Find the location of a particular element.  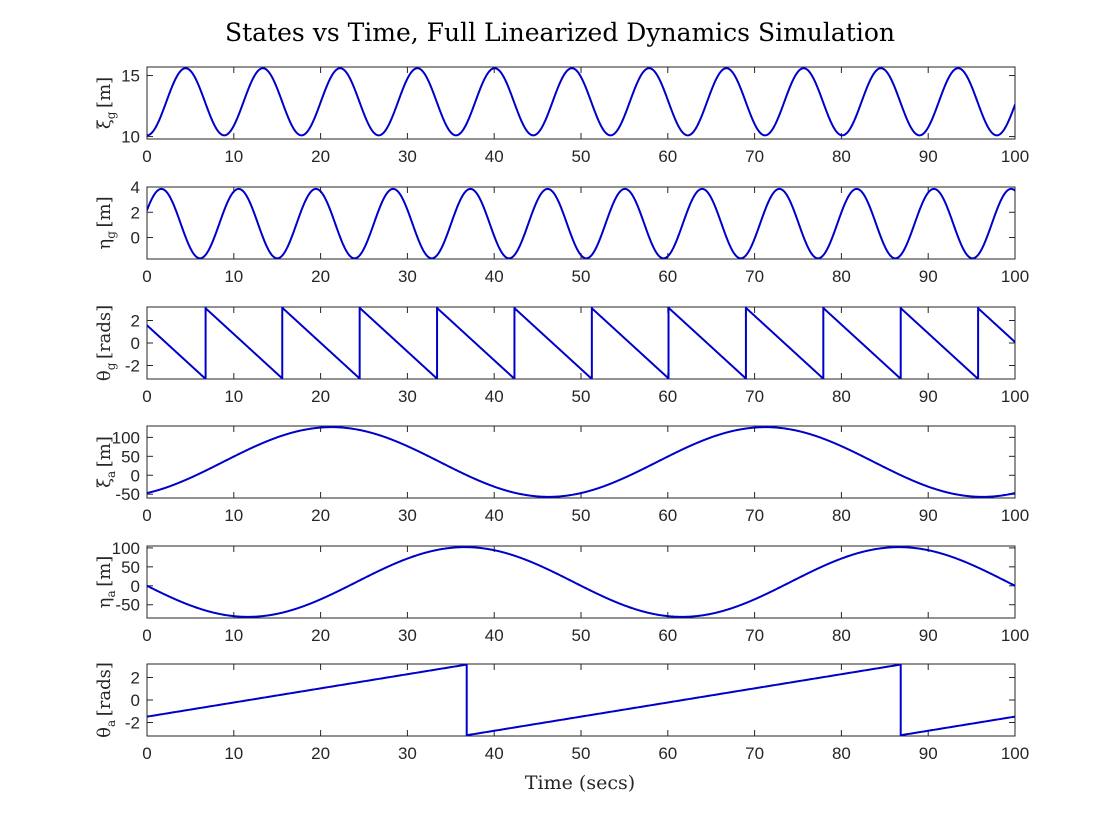

subplot-5-axes-box is located at coordinates (581, 582).